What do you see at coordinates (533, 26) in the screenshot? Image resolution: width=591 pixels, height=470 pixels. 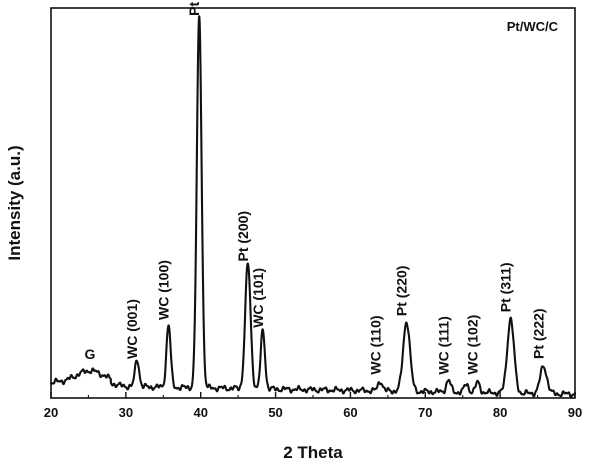 I see `legend-label: Pt/WC/C` at bounding box center [533, 26].